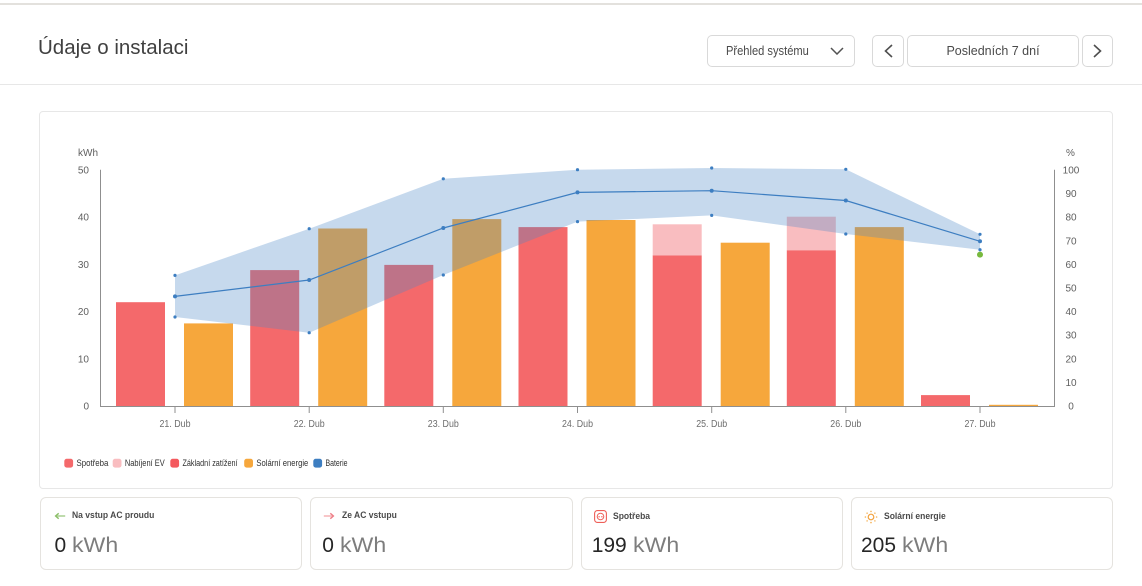 The image size is (1142, 586). What do you see at coordinates (845, 424) in the screenshot?
I see `svg-text: 26. Dub` at bounding box center [845, 424].